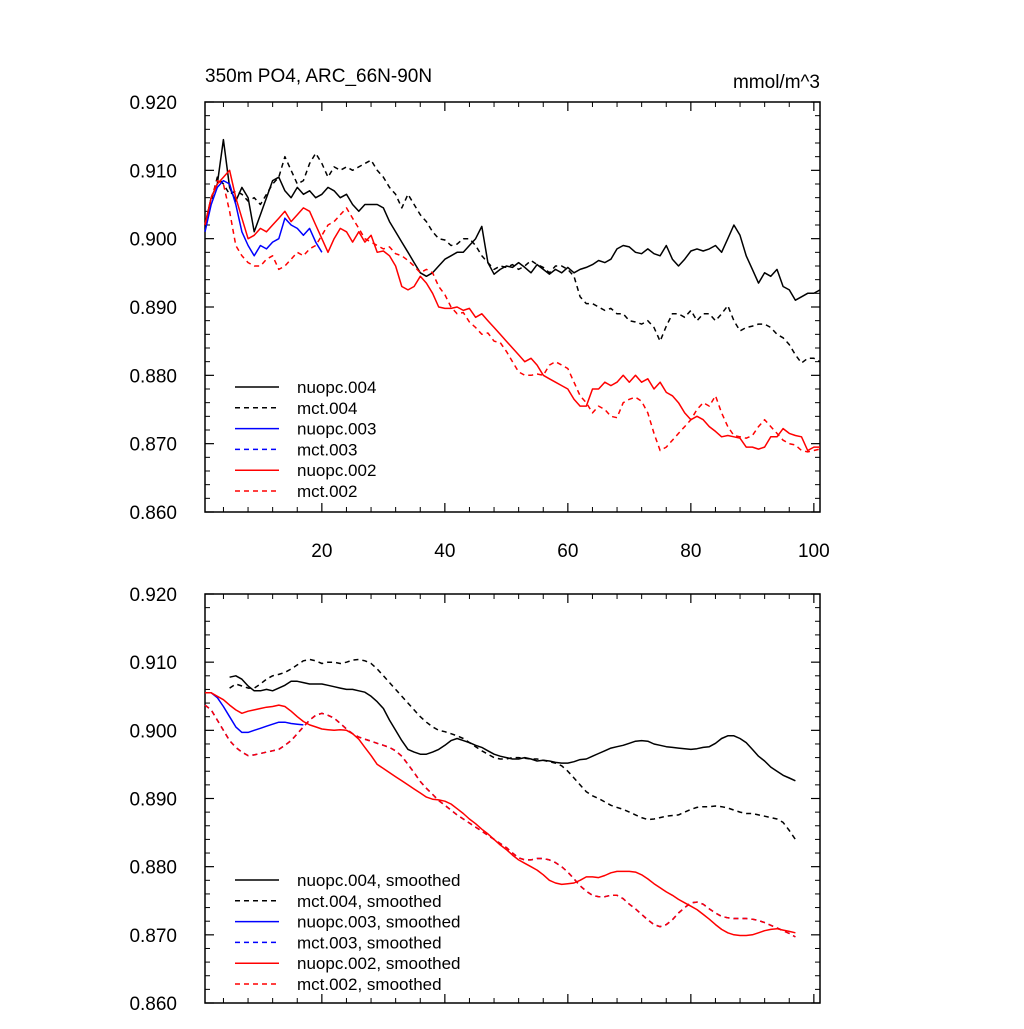  What do you see at coordinates (369, 942) in the screenshot?
I see `legend-label: mct.003, smoothed` at bounding box center [369, 942].